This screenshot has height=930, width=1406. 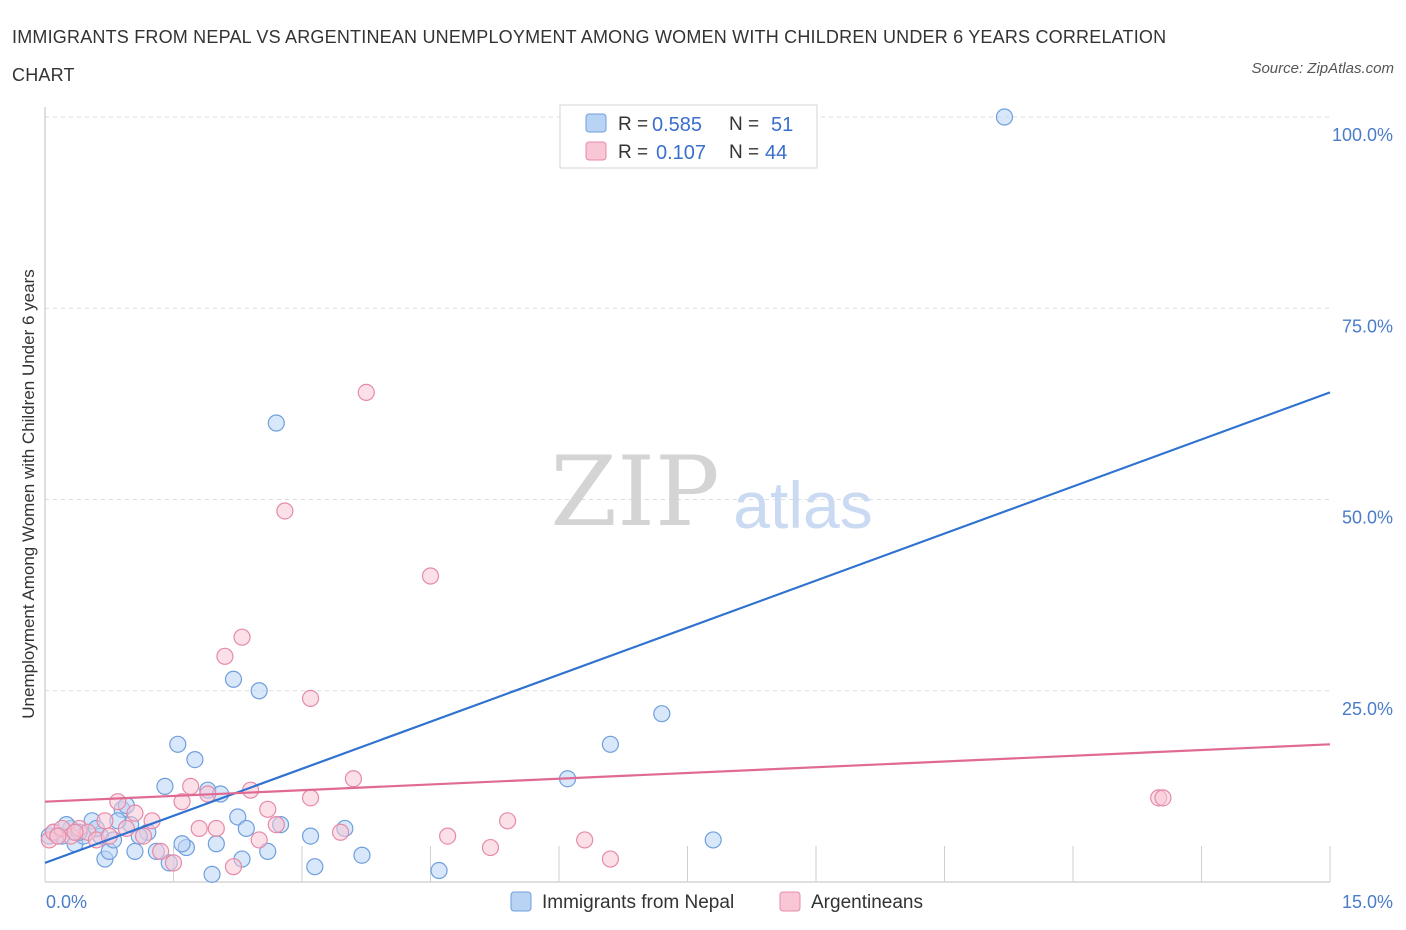 I want to click on watermark-atlas: atlas, so click(x=802, y=505).